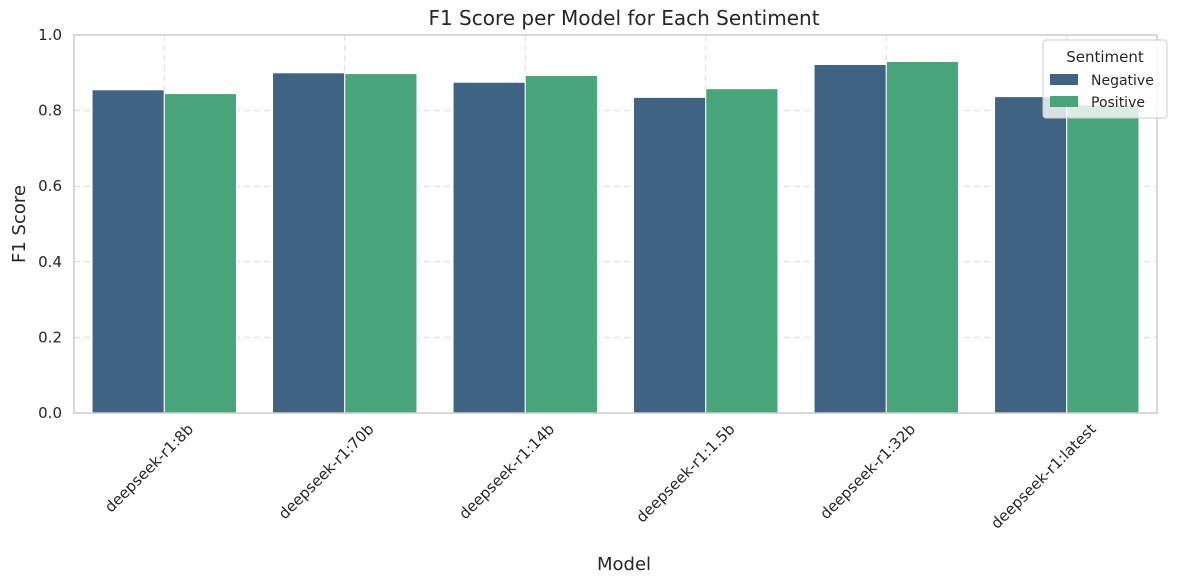 Image resolution: width=1184 pixels, height=584 pixels. Describe the element at coordinates (1118, 103) in the screenshot. I see `legend-label-positive: Positive` at that location.